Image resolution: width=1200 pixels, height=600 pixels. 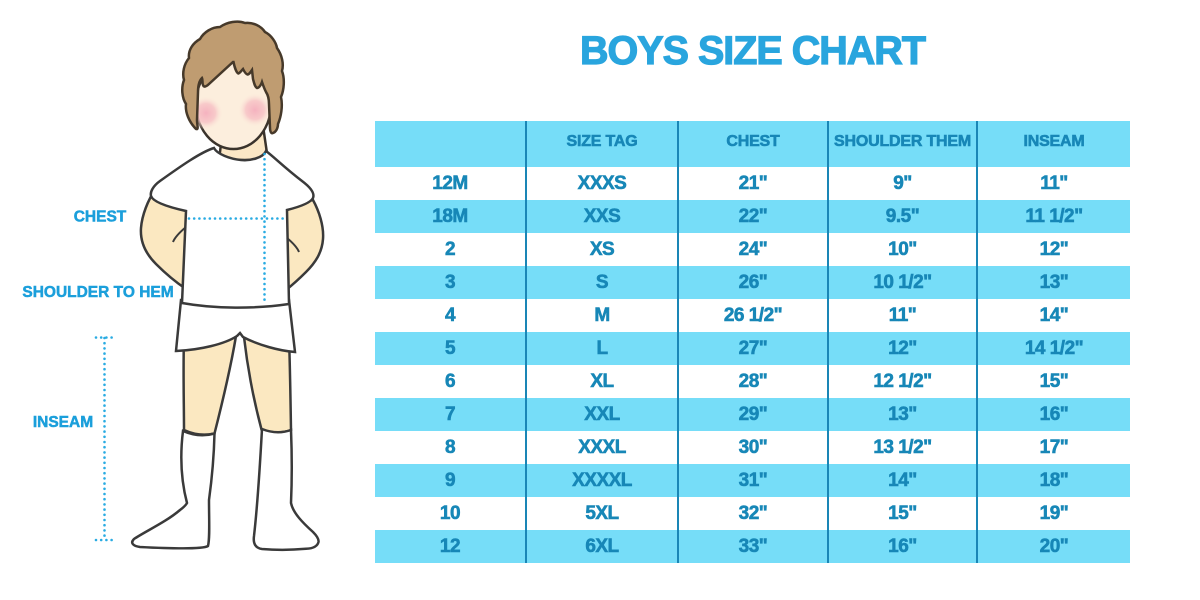 I want to click on svg-text: CHEST, so click(x=100, y=217).